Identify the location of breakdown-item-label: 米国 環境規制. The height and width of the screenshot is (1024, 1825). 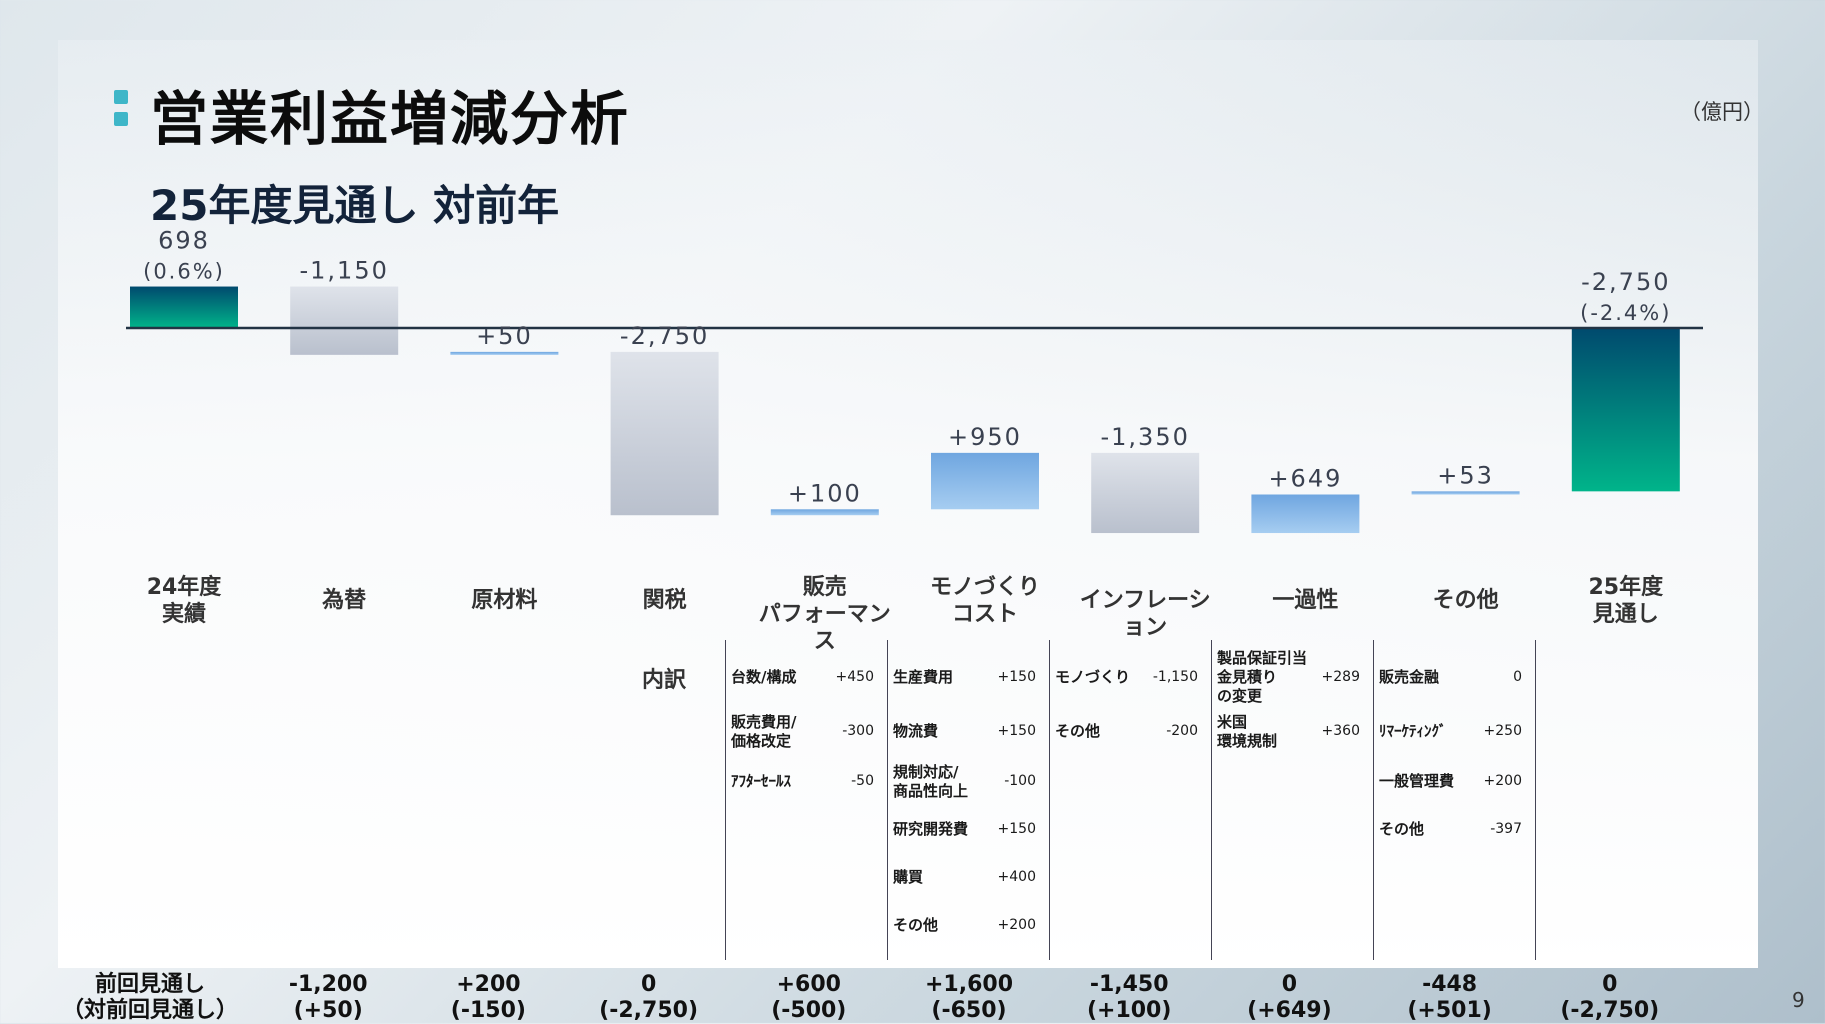
(1247, 732).